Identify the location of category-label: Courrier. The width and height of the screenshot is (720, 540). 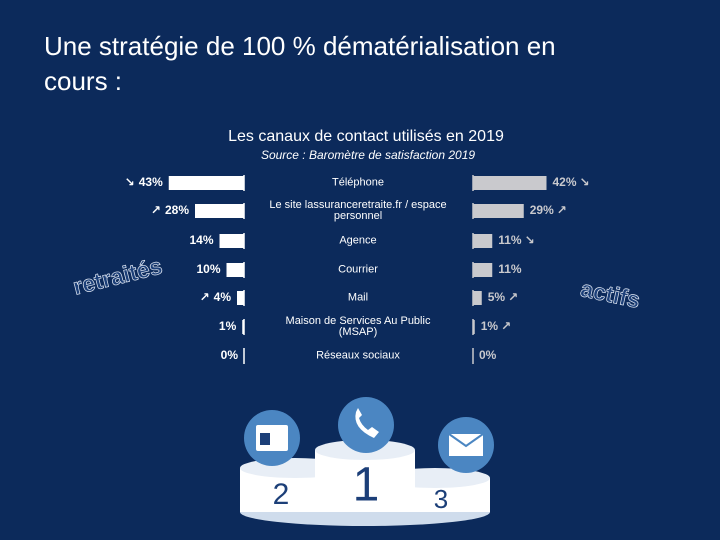
(358, 269).